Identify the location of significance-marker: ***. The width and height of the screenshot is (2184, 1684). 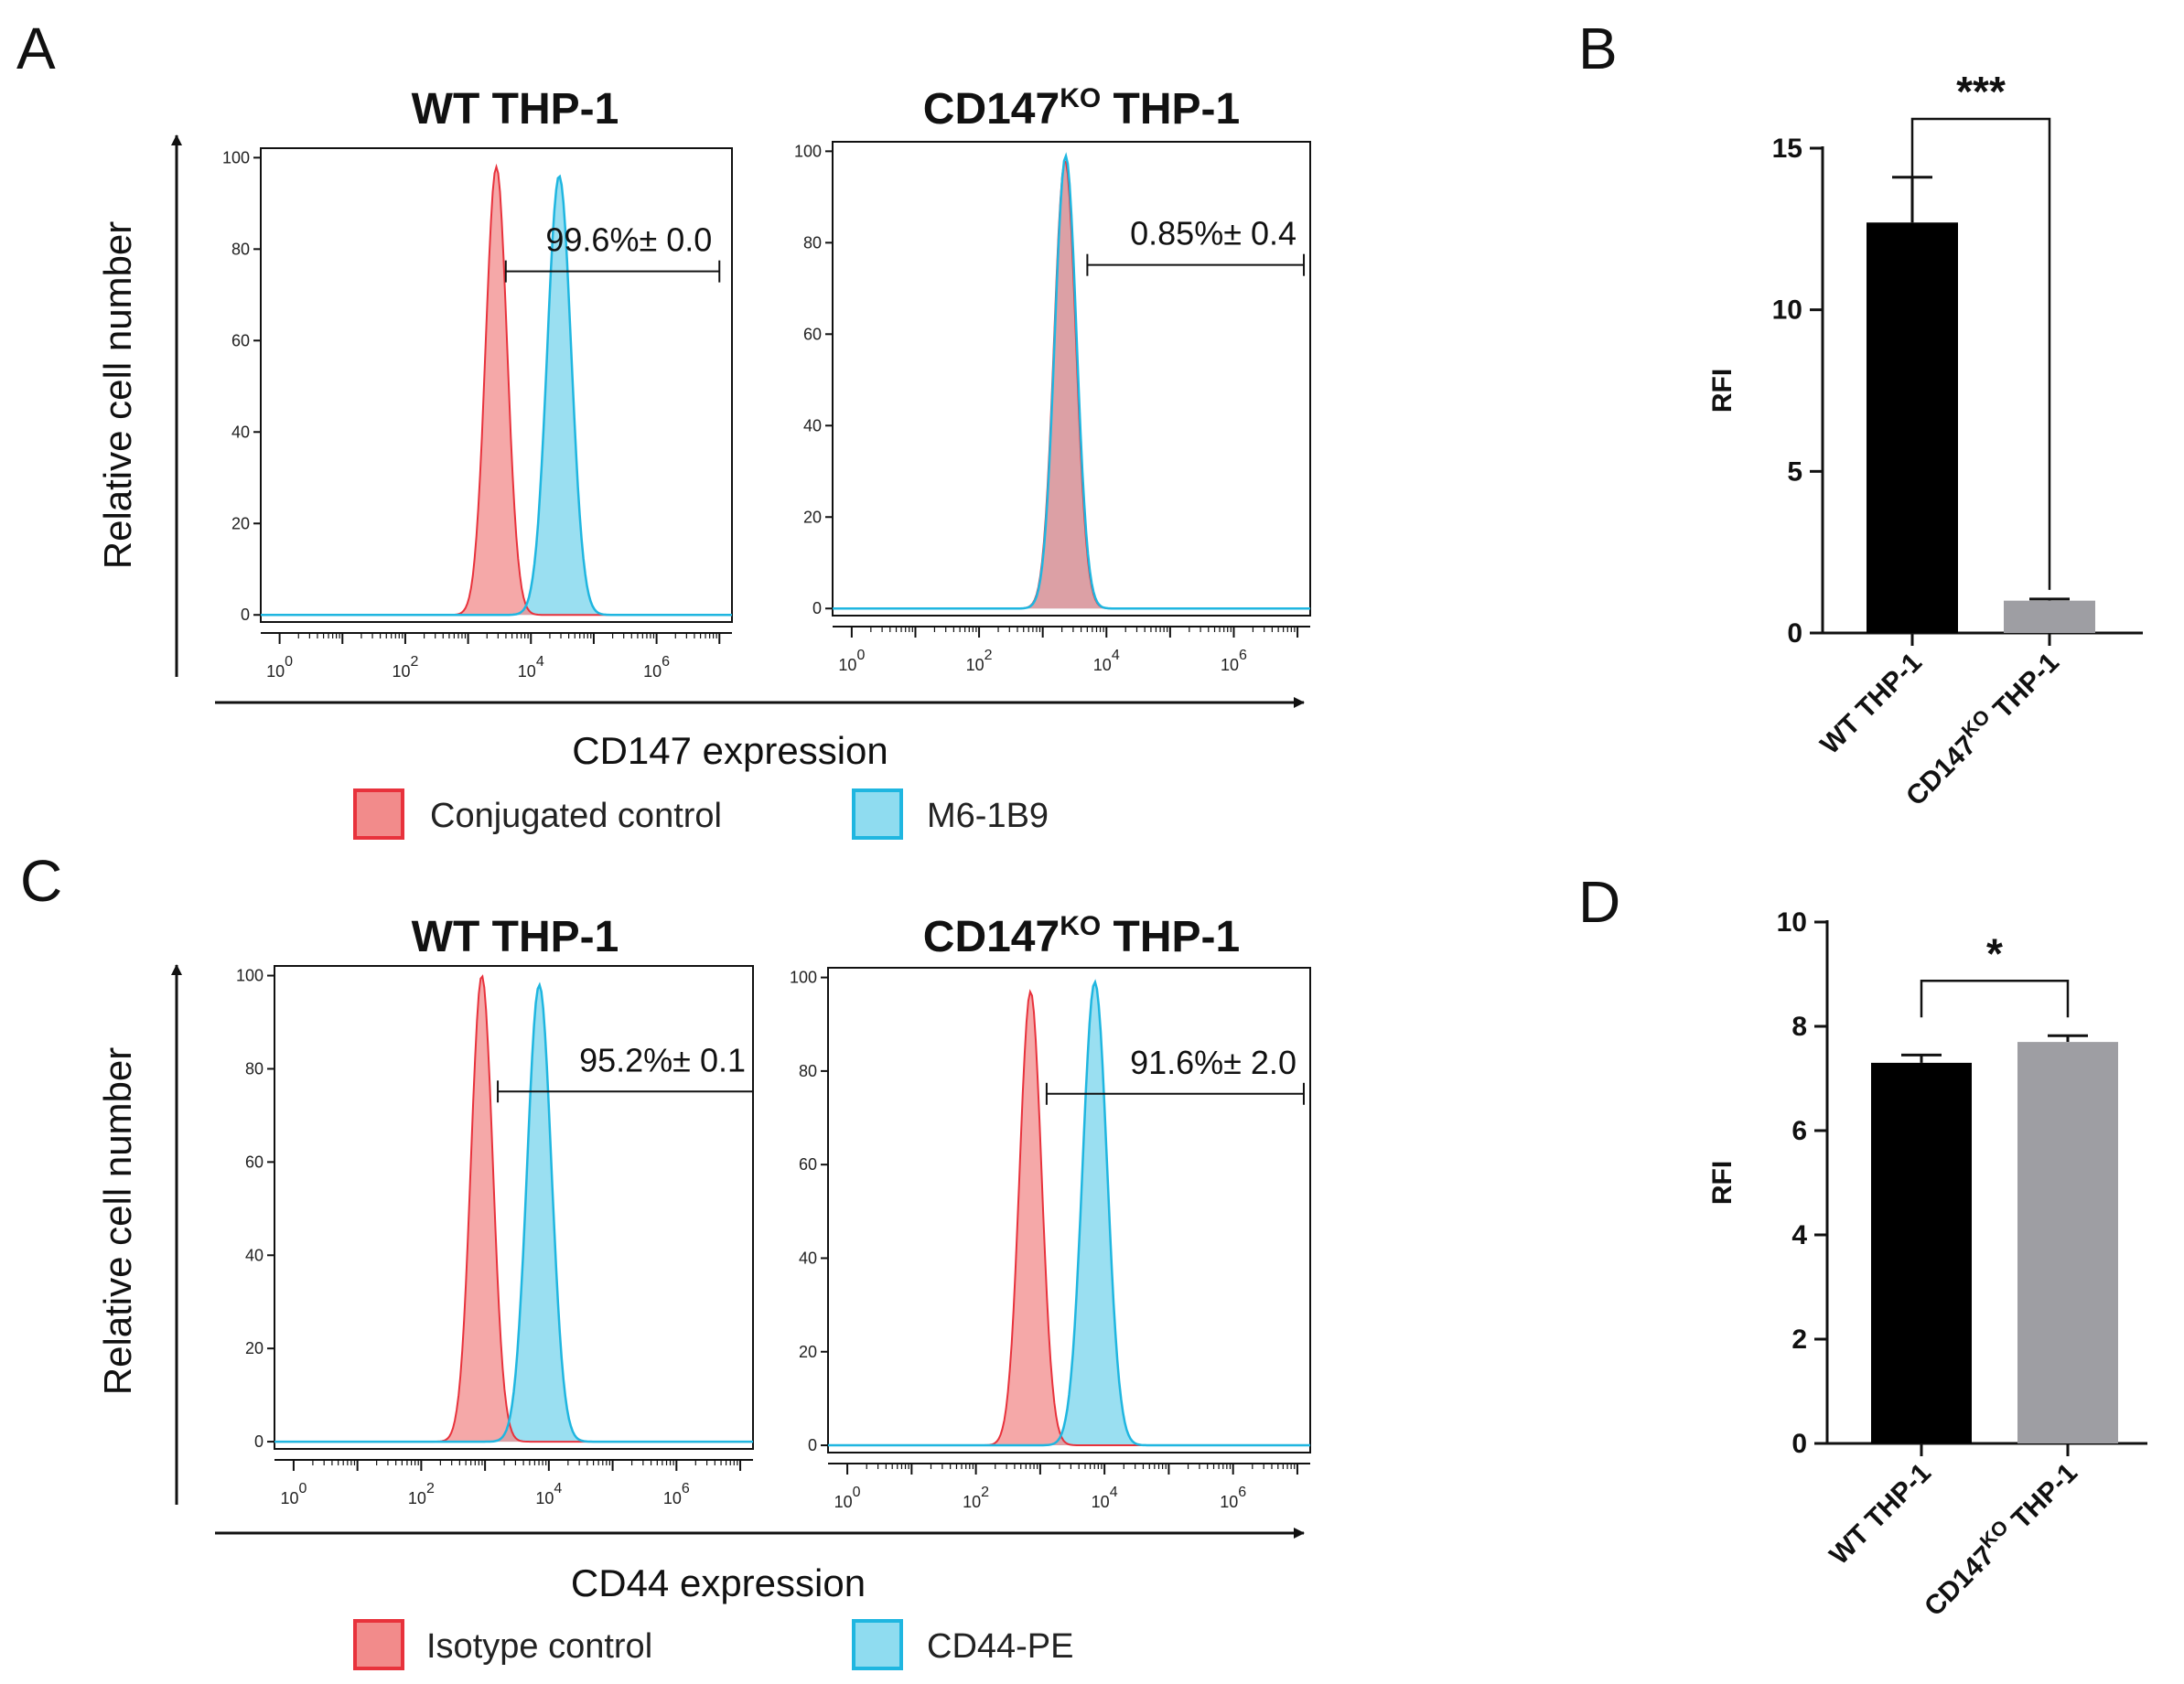
(1981, 91).